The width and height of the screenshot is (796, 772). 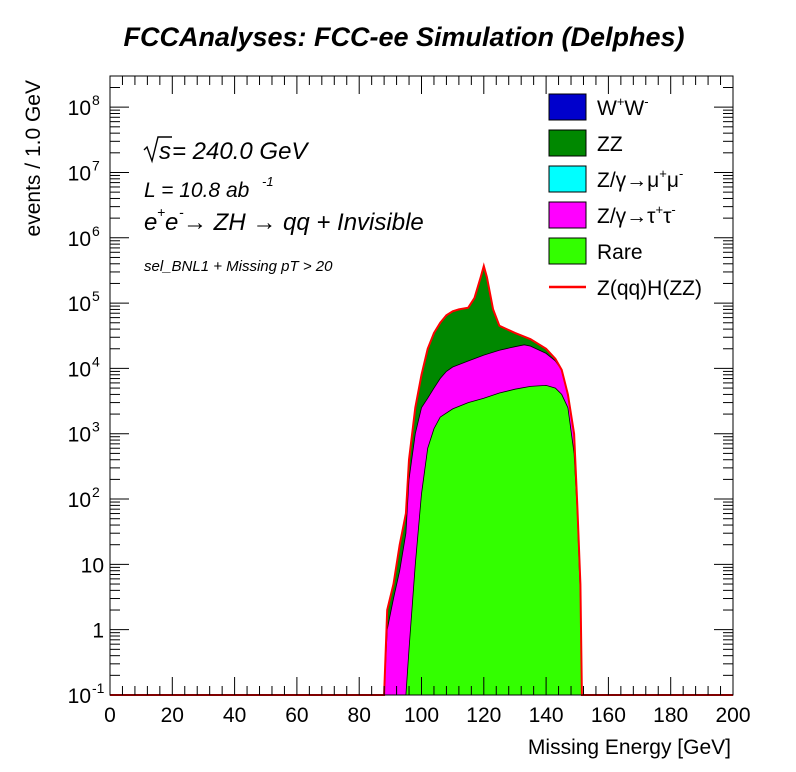 What do you see at coordinates (181, 212) in the screenshot?
I see `process-e-minus-sup: -` at bounding box center [181, 212].